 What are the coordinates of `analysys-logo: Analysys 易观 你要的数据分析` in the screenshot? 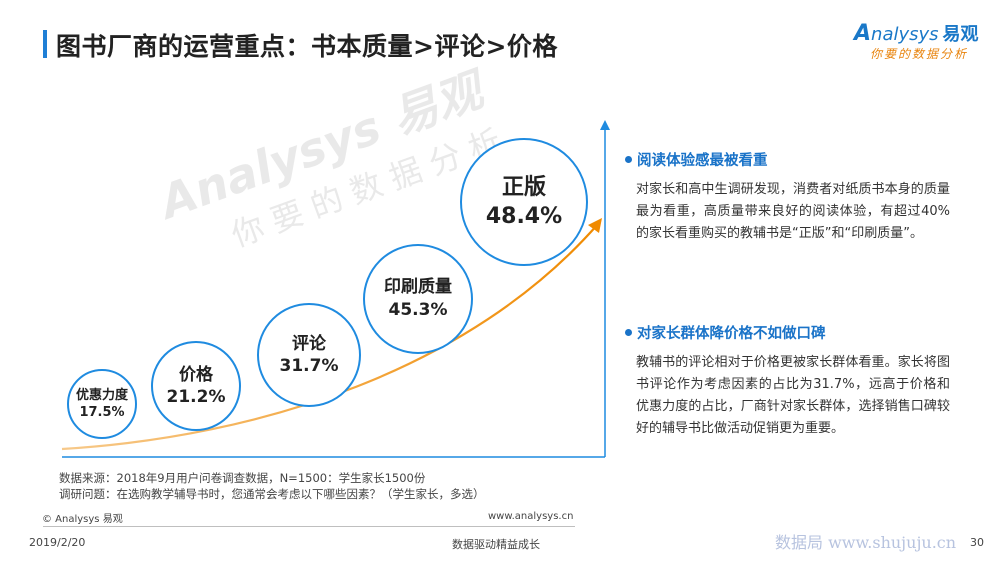 It's located at (918, 43).